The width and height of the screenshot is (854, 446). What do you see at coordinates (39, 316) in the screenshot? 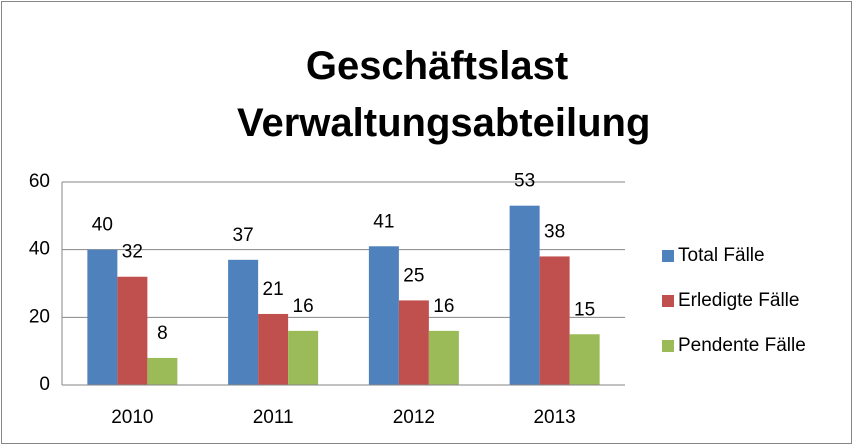
I see `y-tick-label: 20` at bounding box center [39, 316].